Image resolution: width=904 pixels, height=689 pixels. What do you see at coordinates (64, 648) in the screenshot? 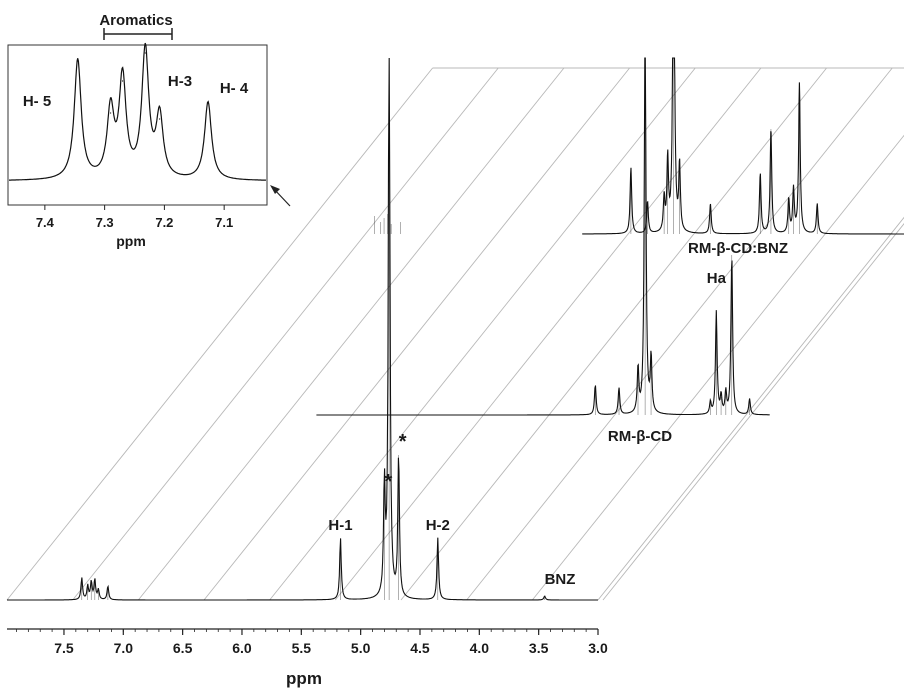
I see `x-tick-label: 7.5` at bounding box center [64, 648].